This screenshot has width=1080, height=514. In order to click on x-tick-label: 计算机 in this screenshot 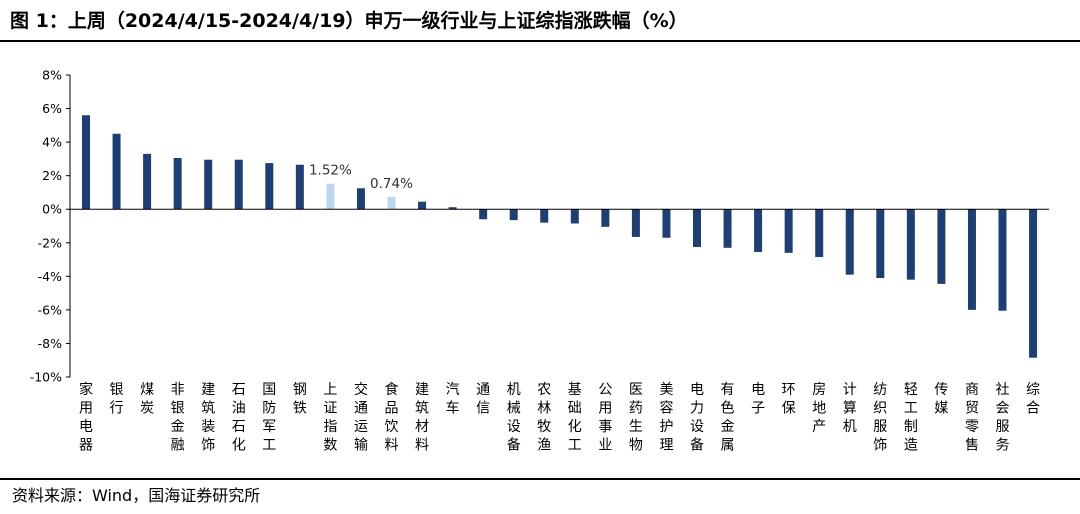, I will do `click(850, 408)`.